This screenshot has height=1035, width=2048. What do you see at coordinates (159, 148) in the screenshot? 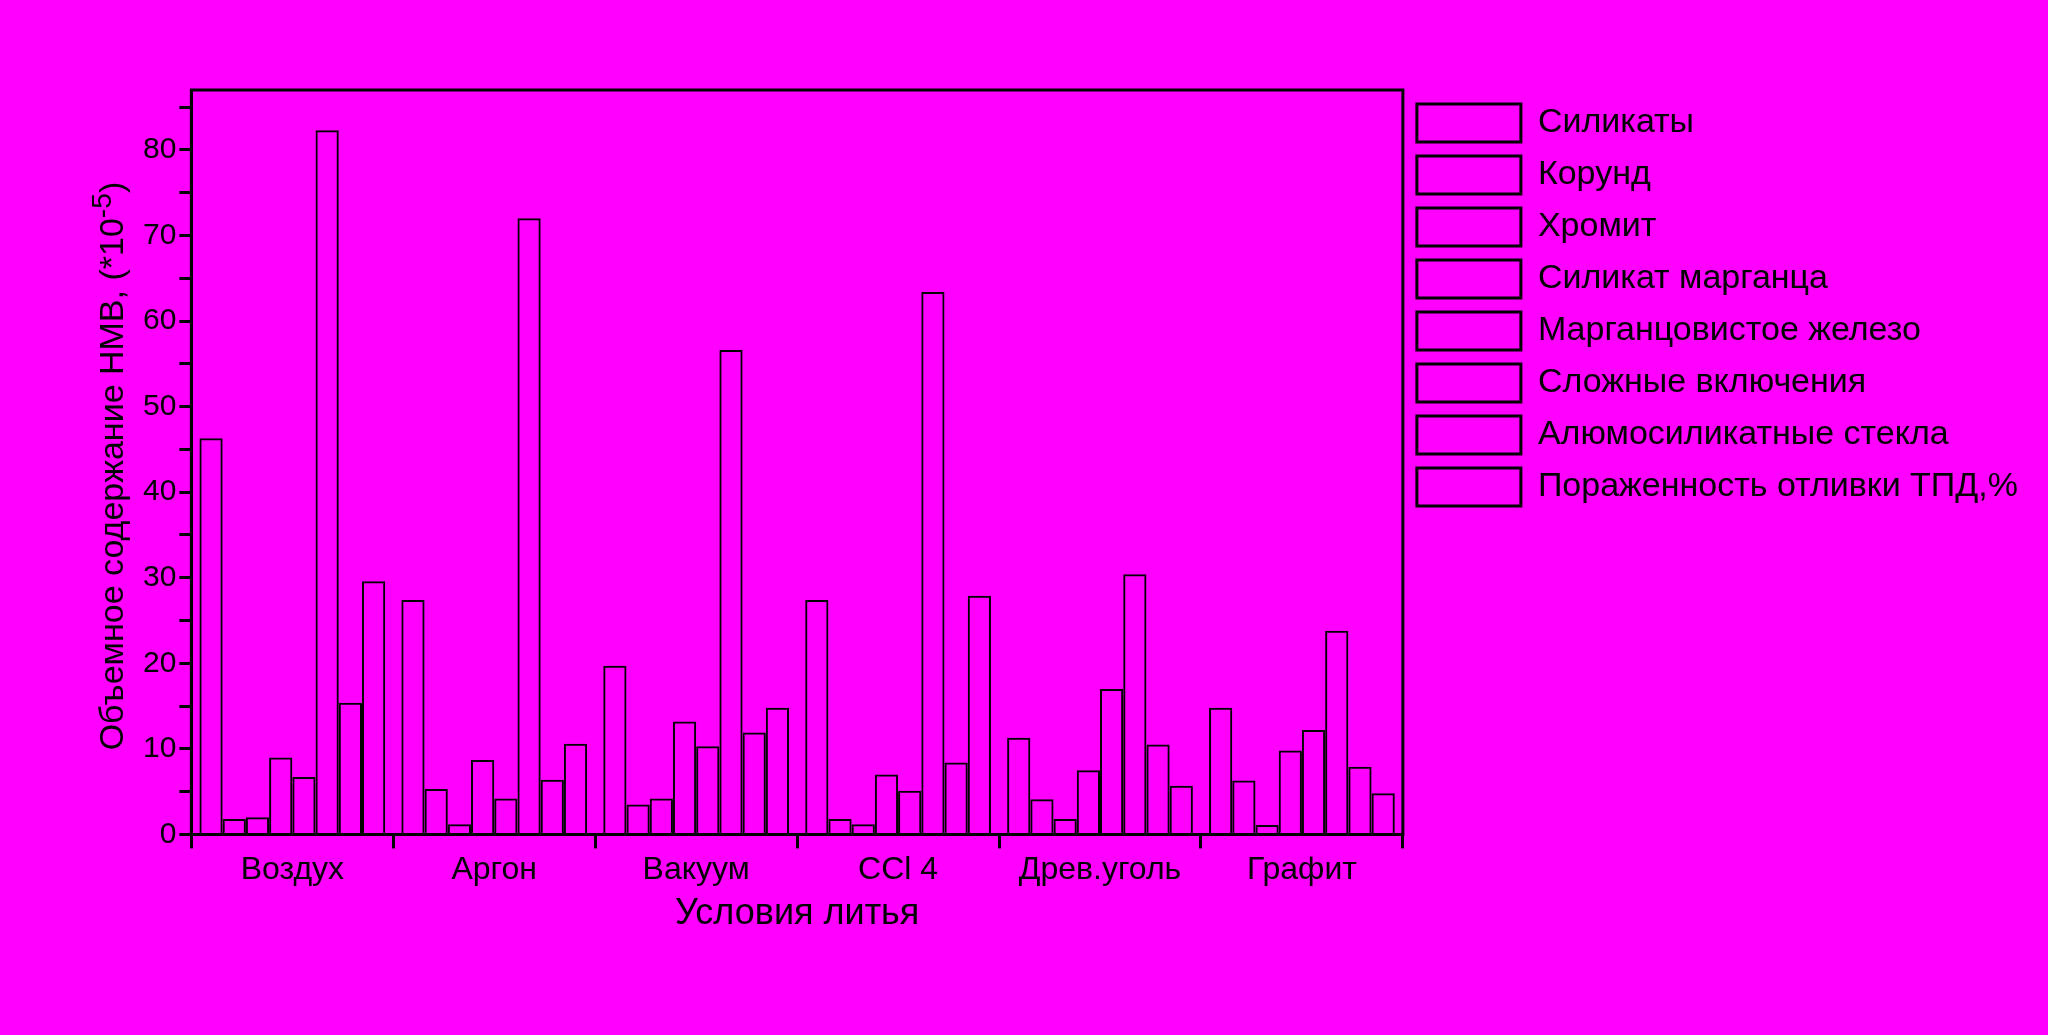
I see `y-tick-label: 80` at bounding box center [159, 148].